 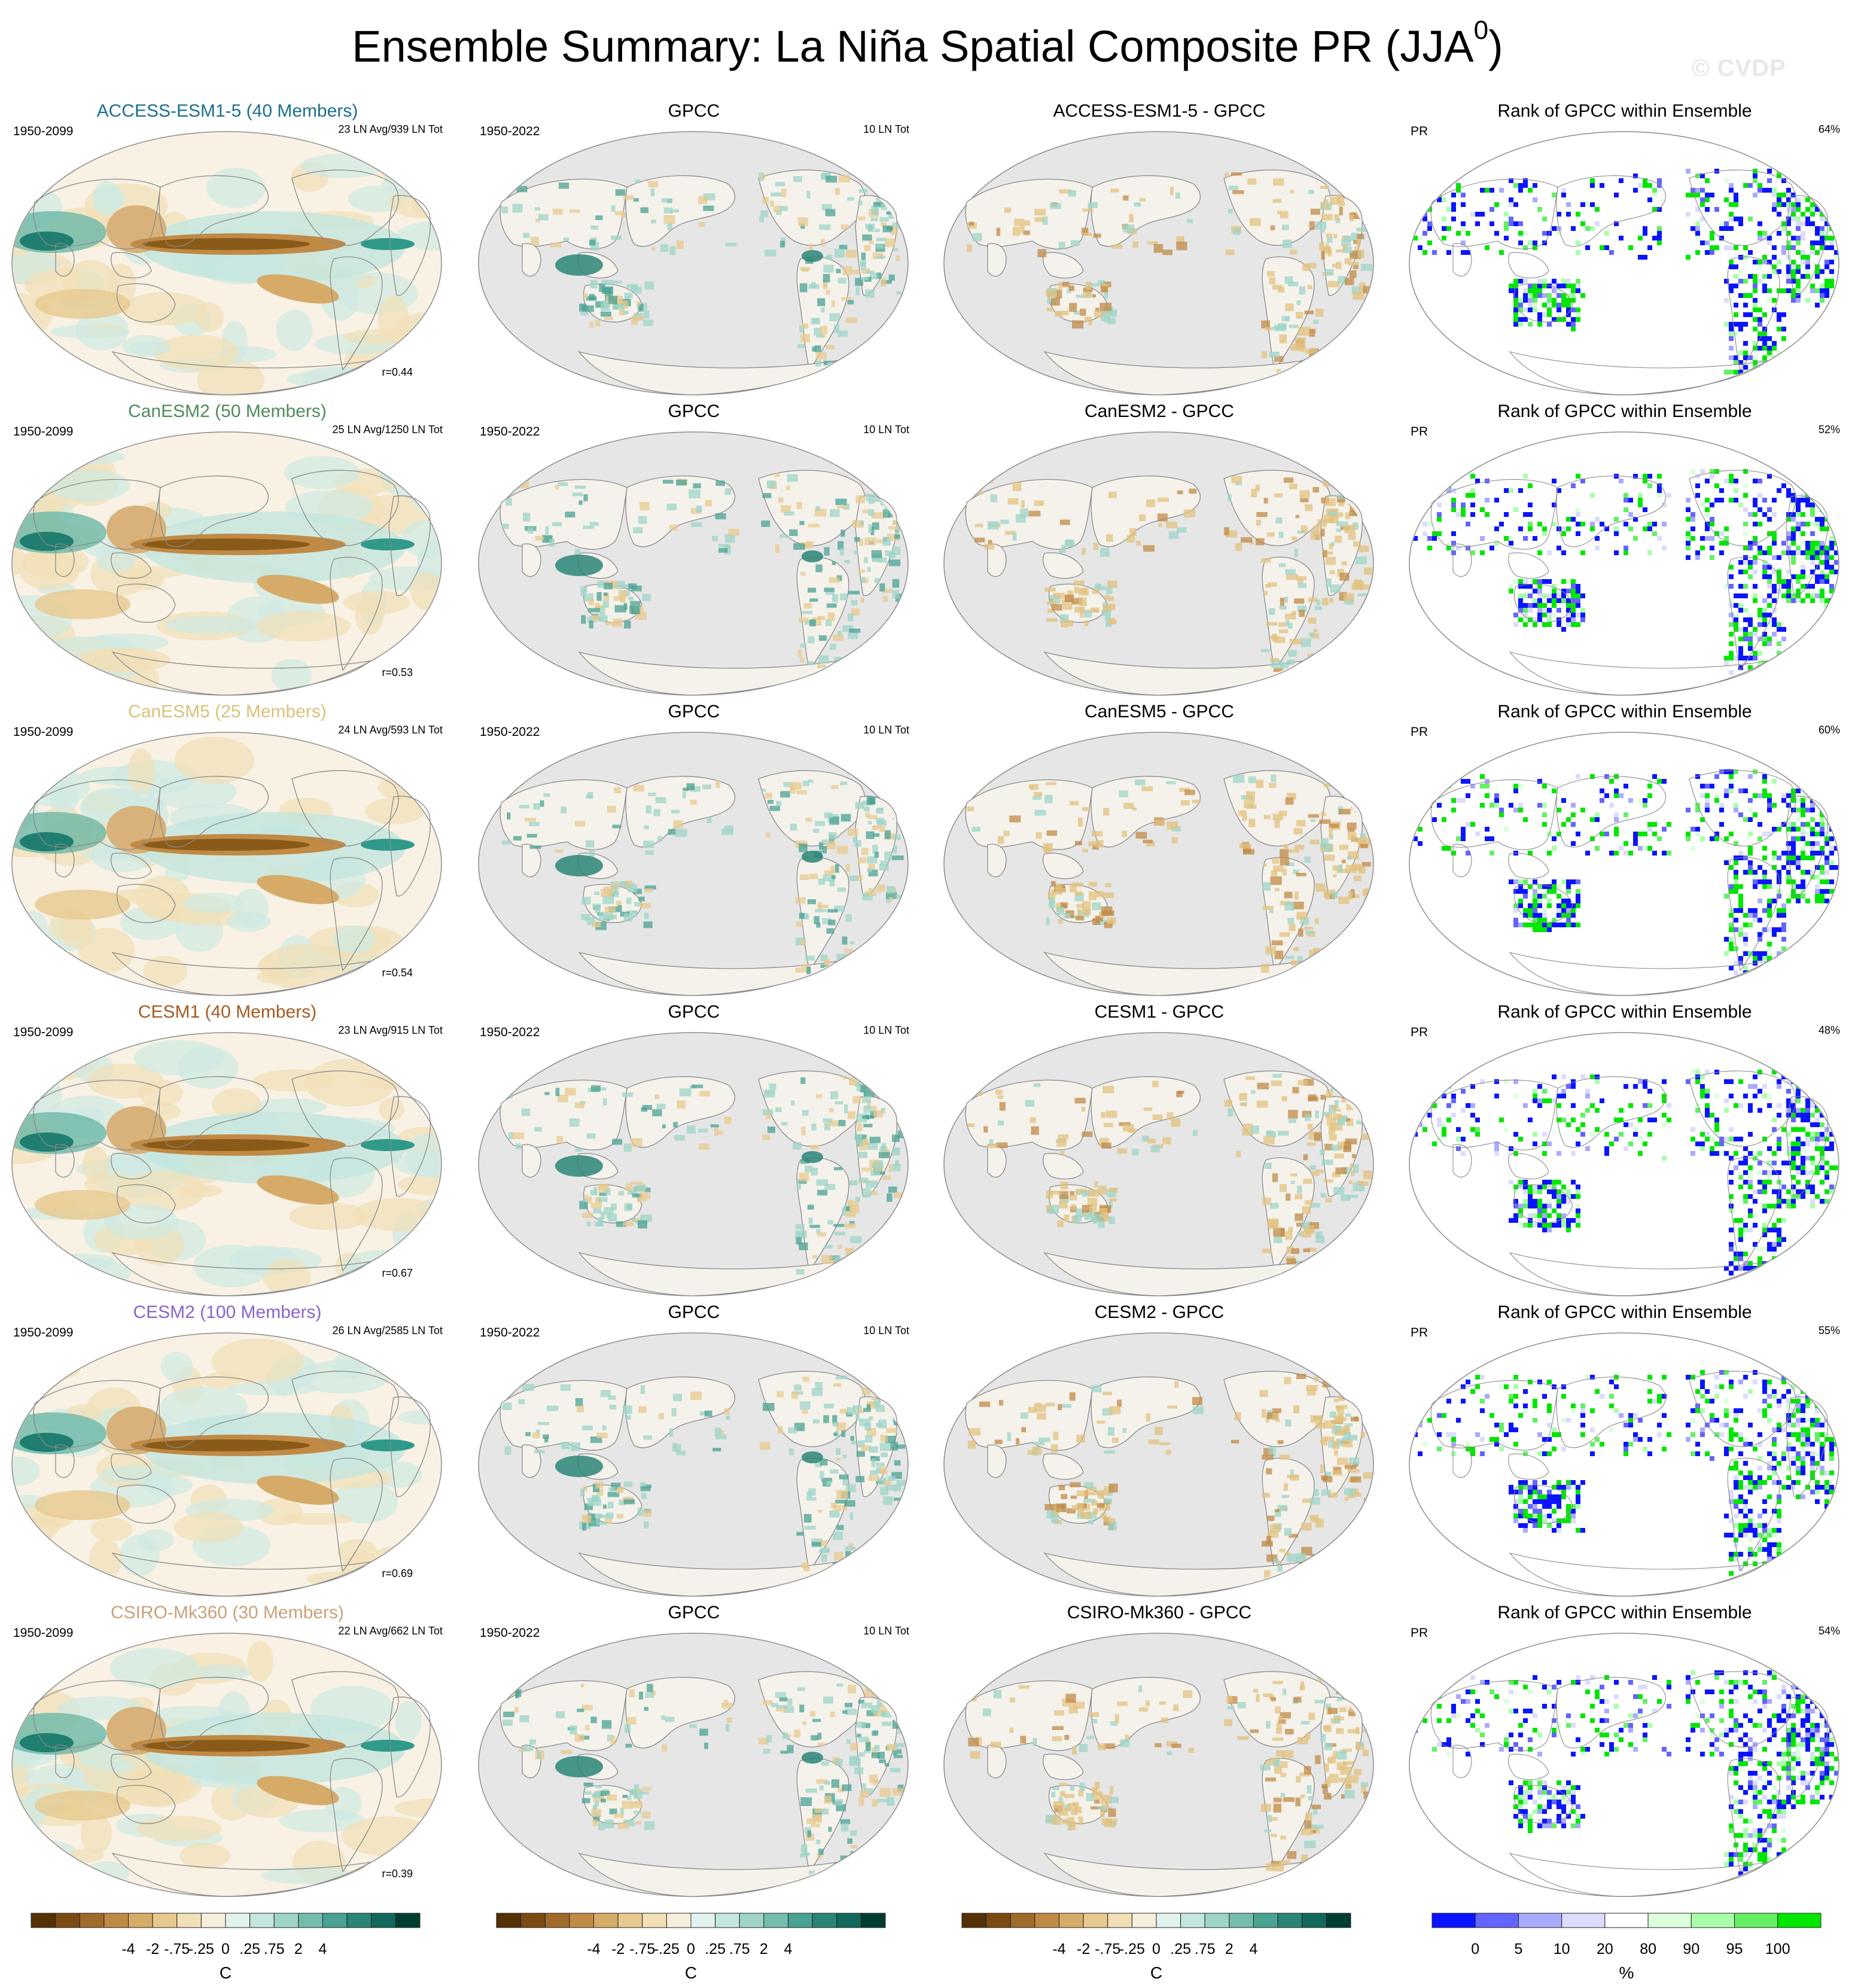 I want to click on panel-diff-row-2: CanESM2 - GPCC, so click(x=1159, y=550).